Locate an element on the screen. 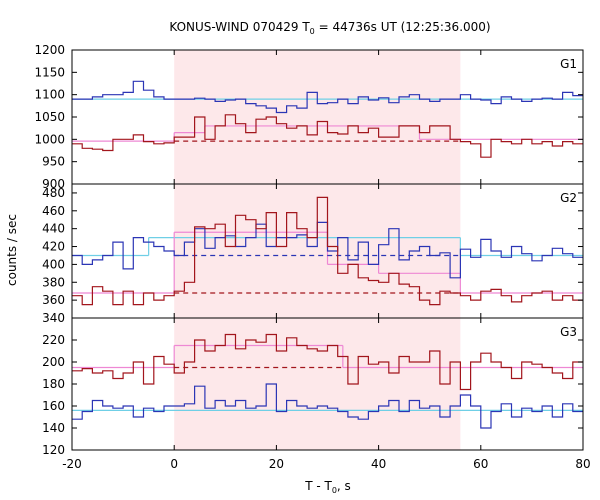 The width and height of the screenshot is (600, 500). y-tick-label: 340 is located at coordinates (53, 318).